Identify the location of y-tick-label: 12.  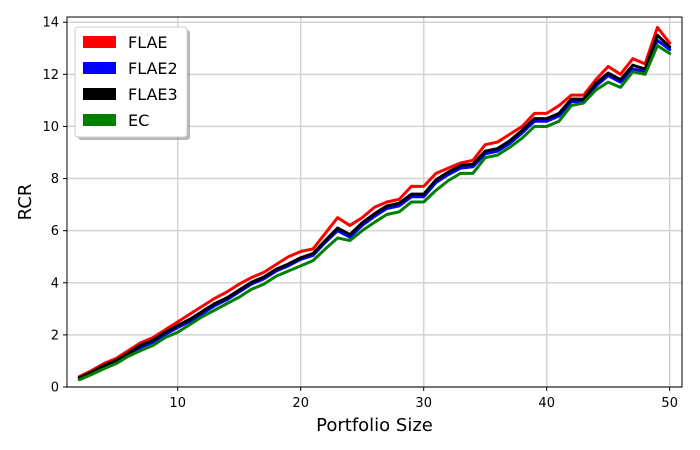
(50, 75).